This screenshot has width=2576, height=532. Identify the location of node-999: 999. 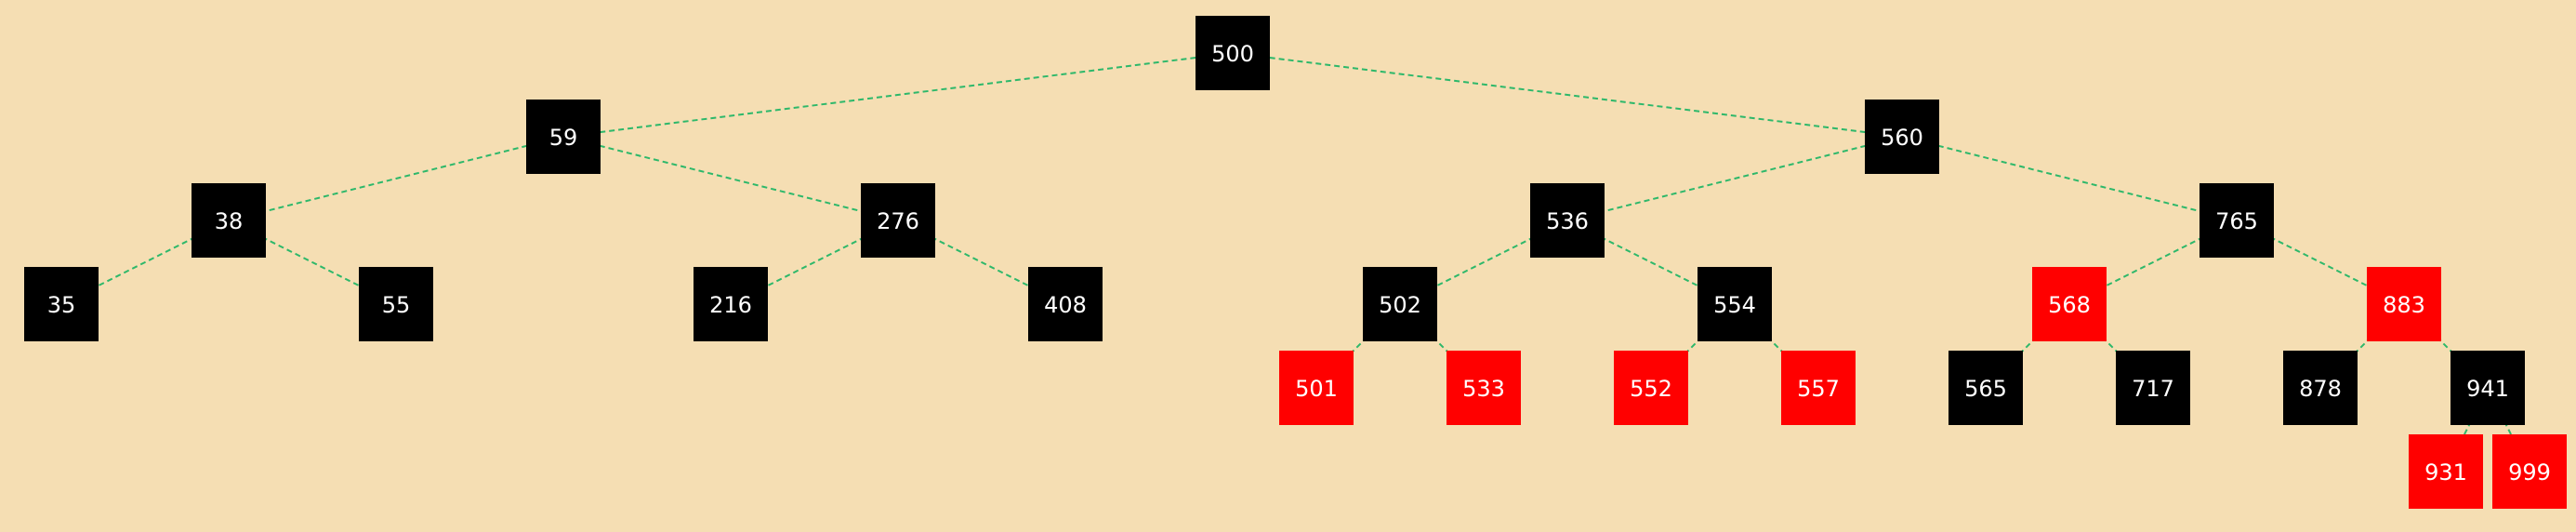
(2529, 472).